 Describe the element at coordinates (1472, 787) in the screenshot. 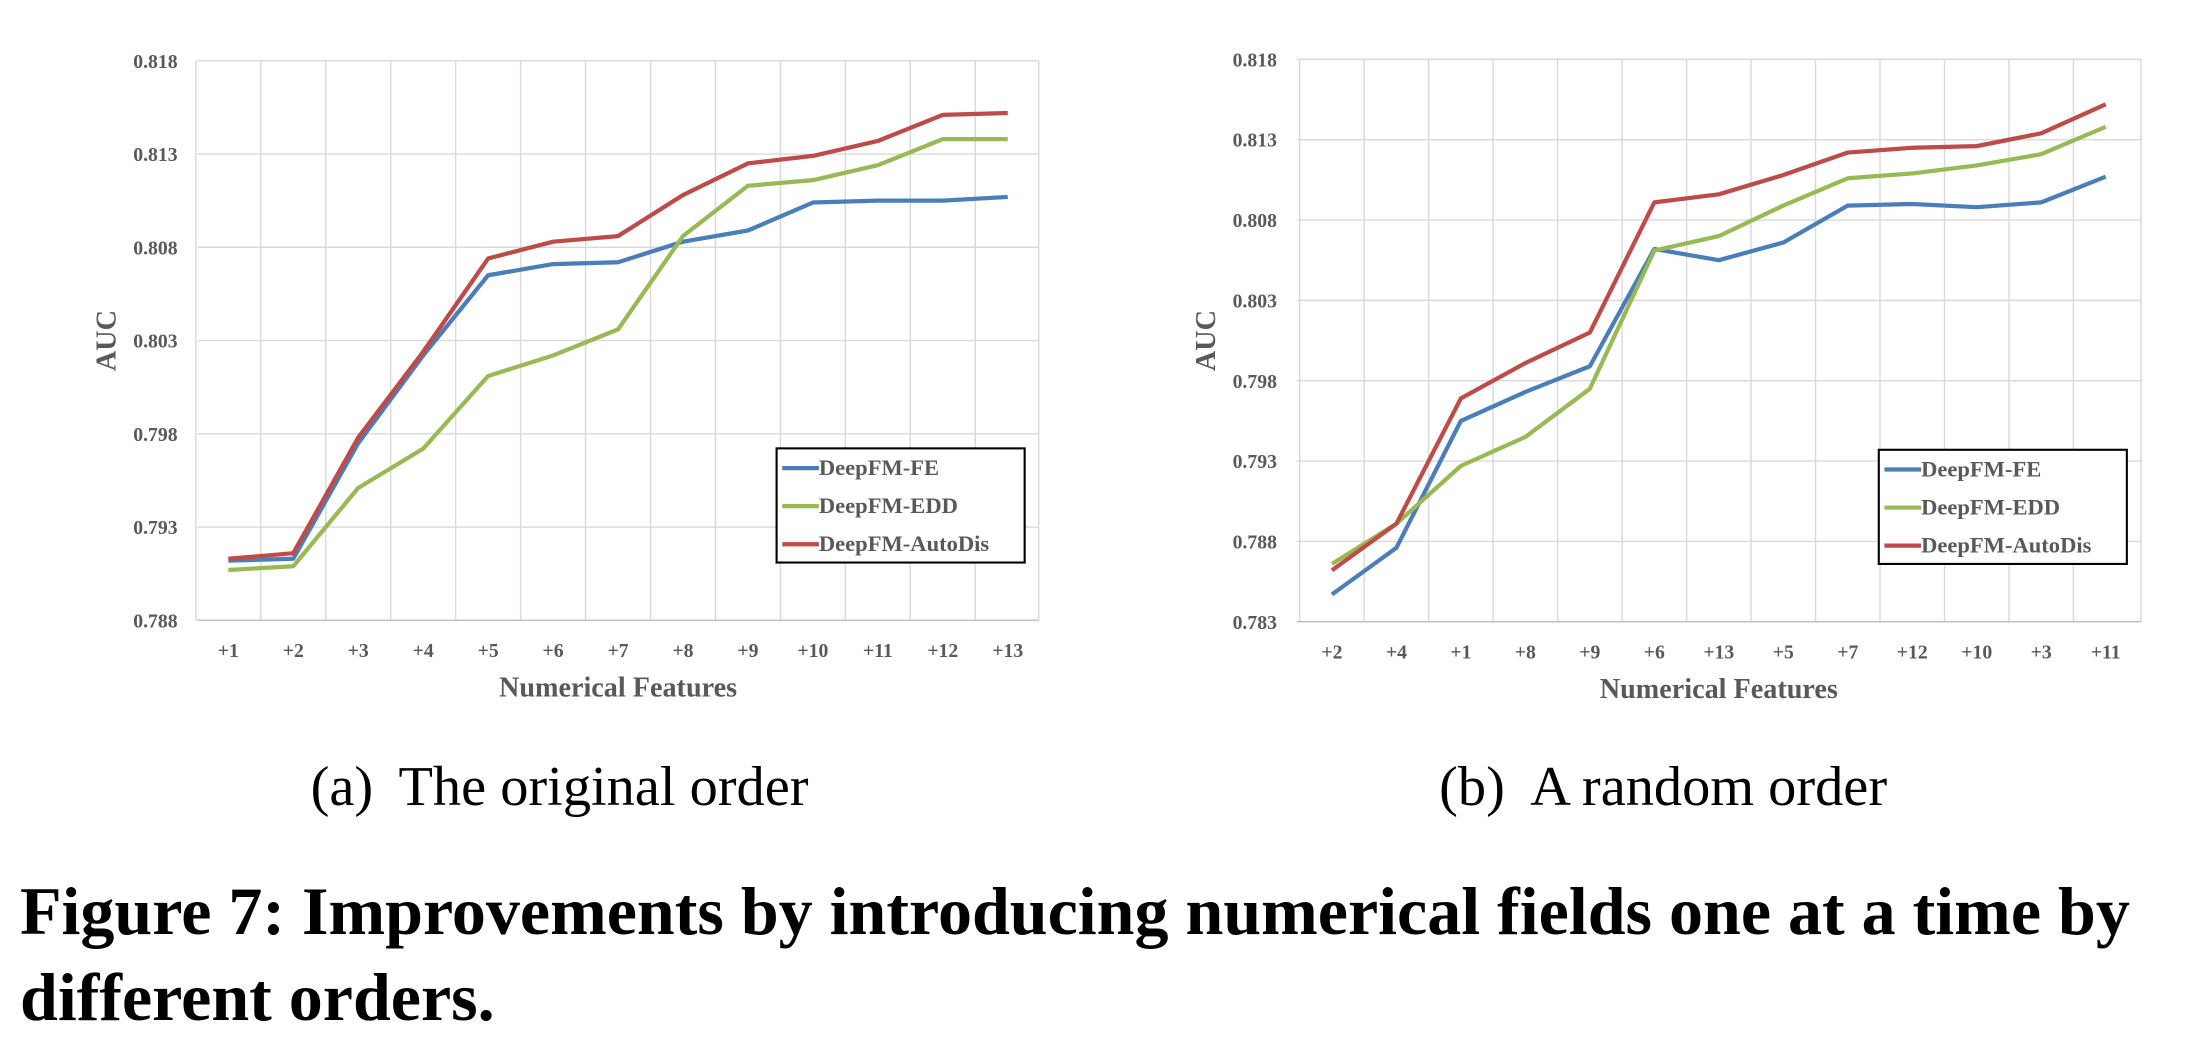

I see `subcaption-label: (b)` at that location.